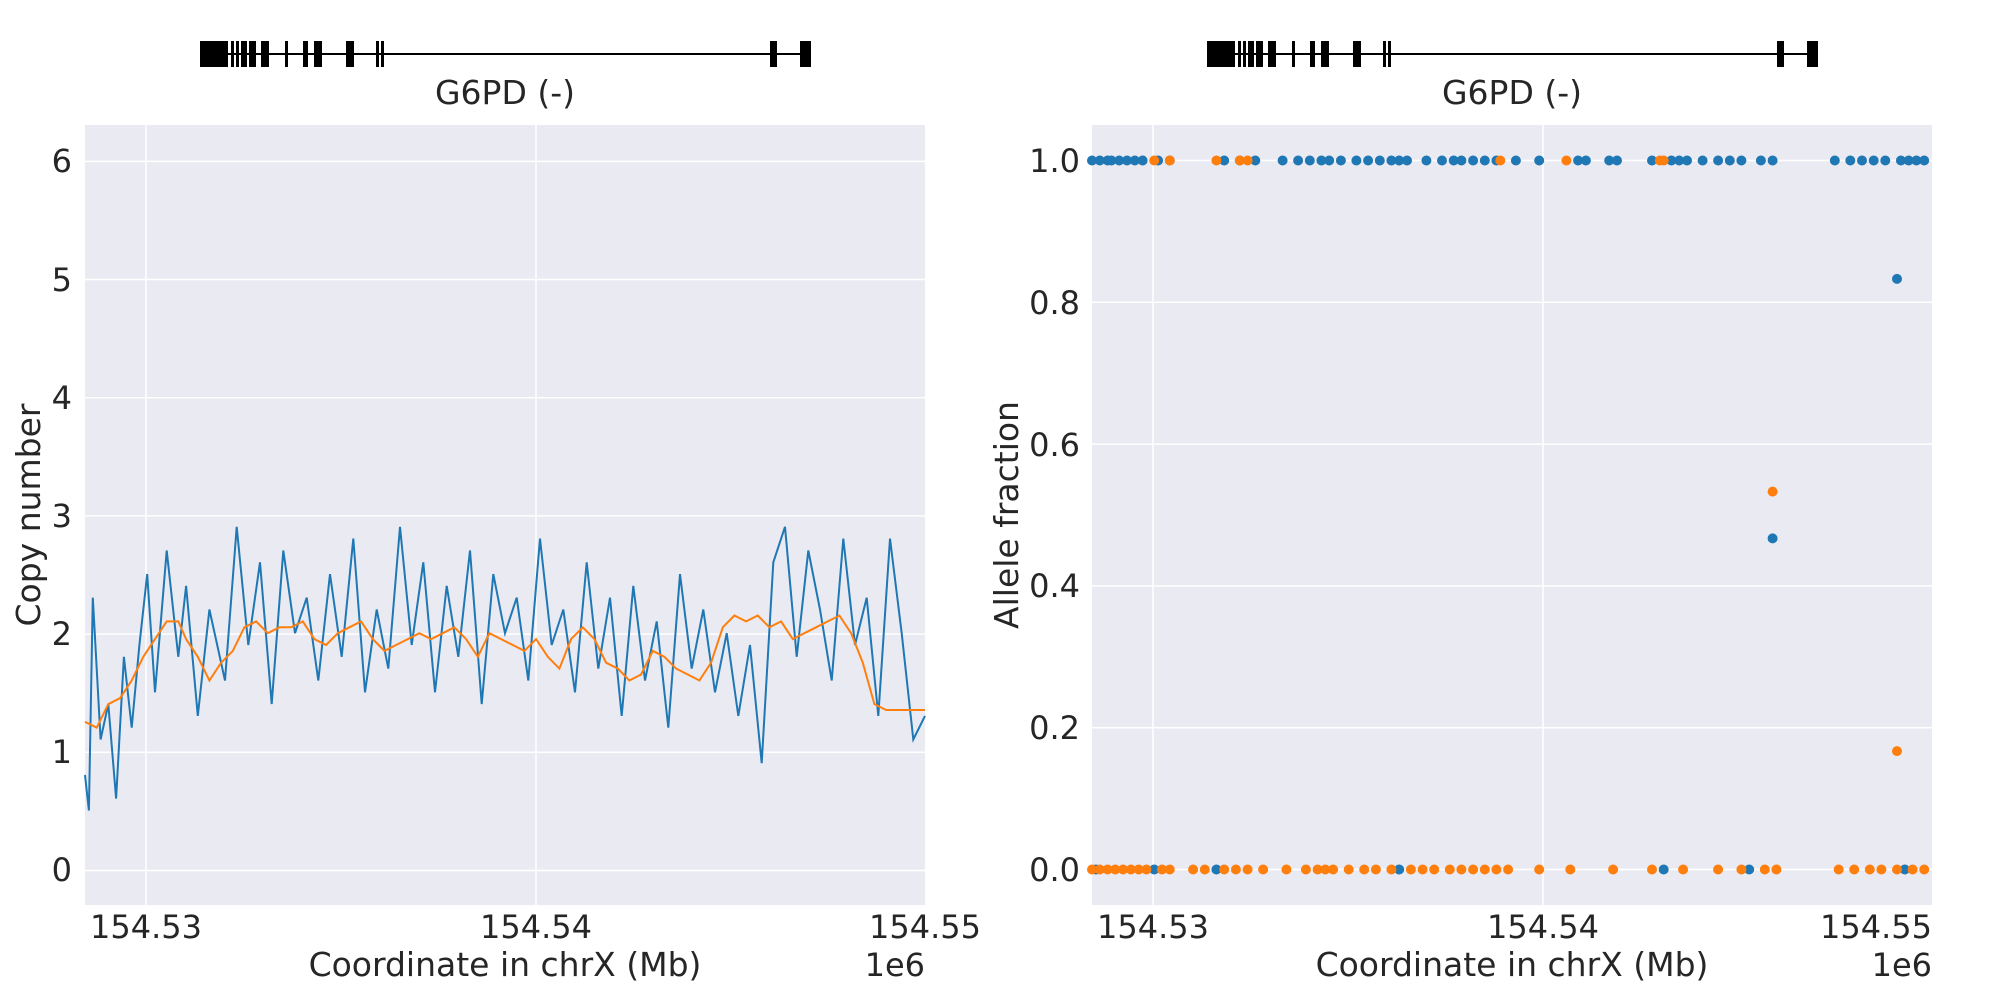 This screenshot has height=1000, width=2000. Describe the element at coordinates (504, 672) in the screenshot. I see `copy-number-segment-line` at that location.